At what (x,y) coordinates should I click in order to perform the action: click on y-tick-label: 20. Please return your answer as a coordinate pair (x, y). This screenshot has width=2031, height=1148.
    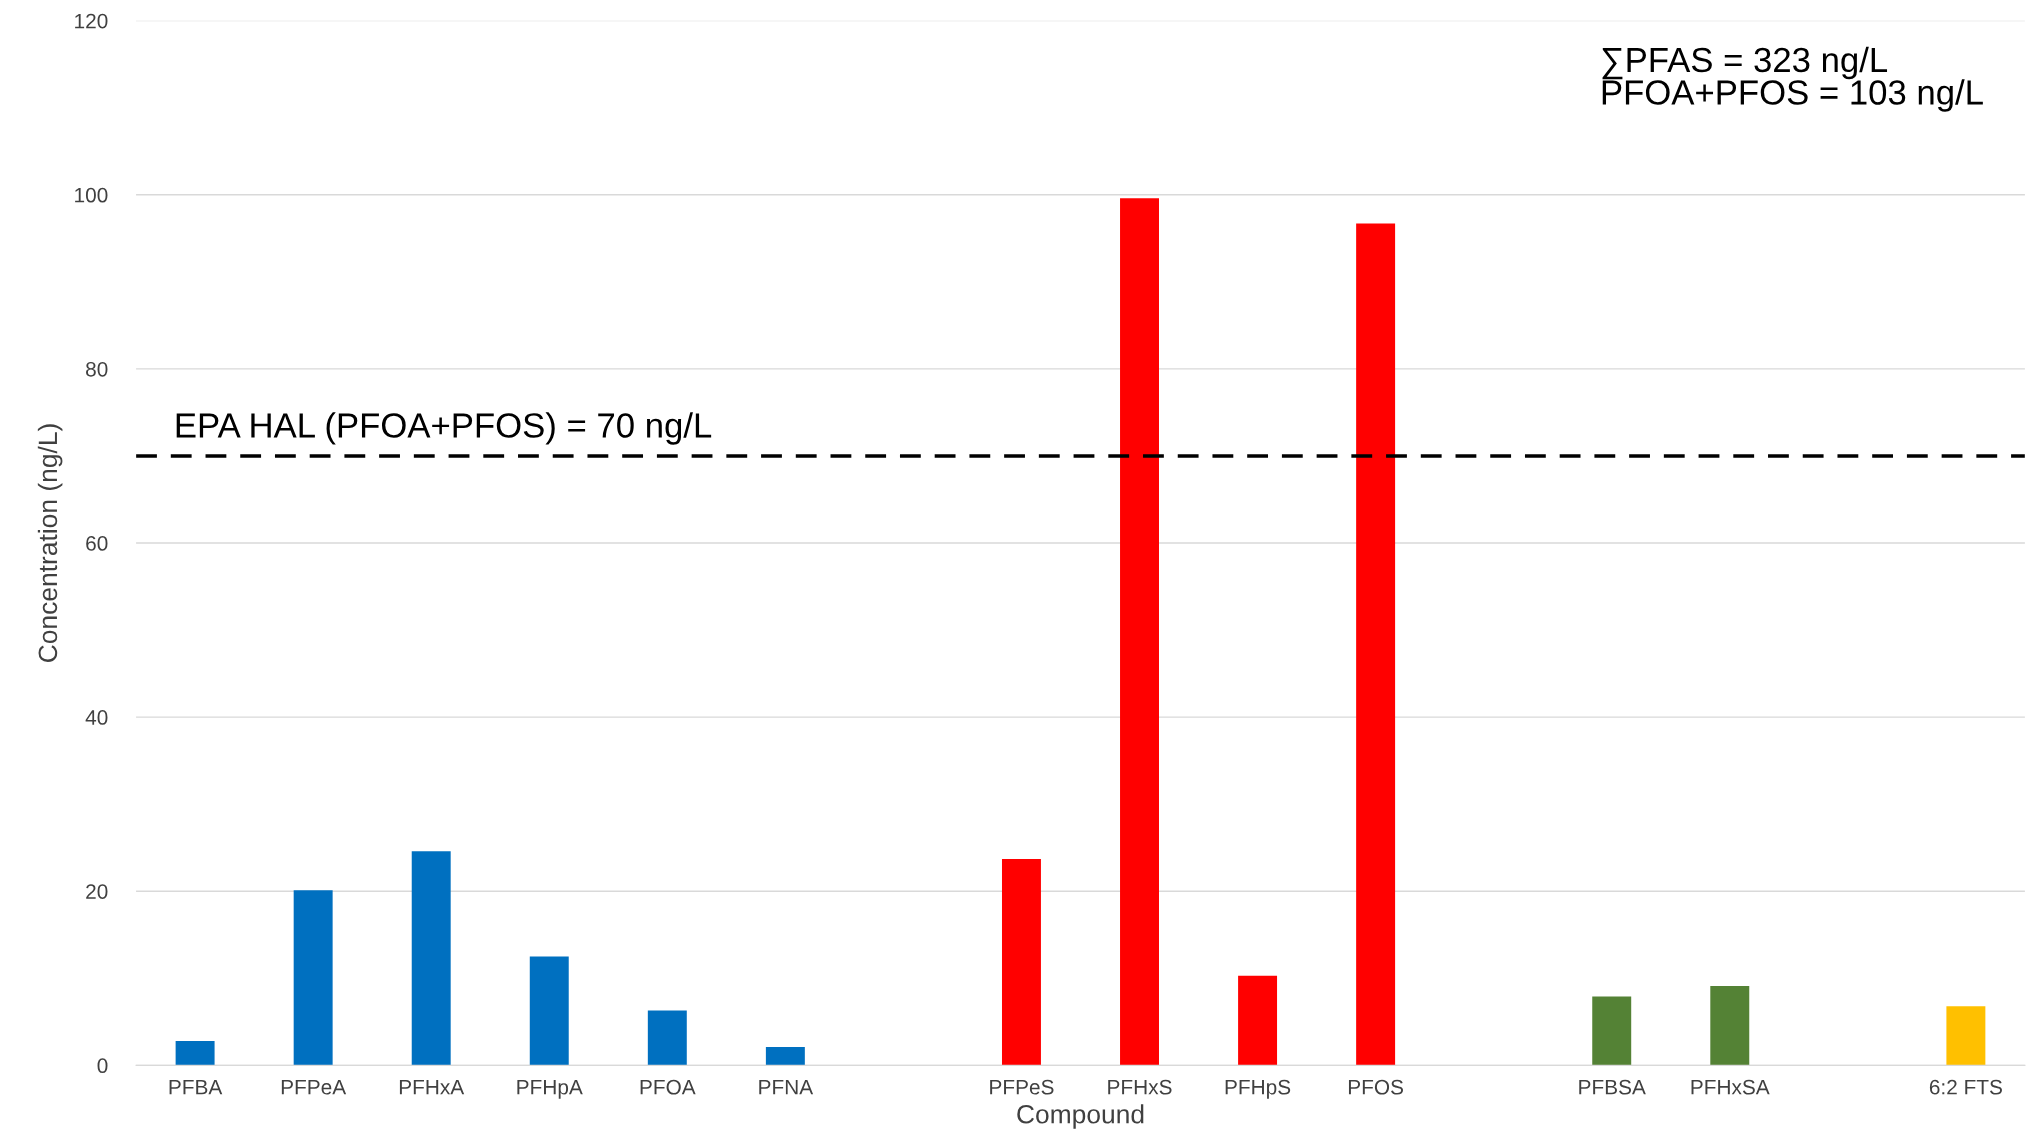
    Looking at the image, I should click on (97, 891).